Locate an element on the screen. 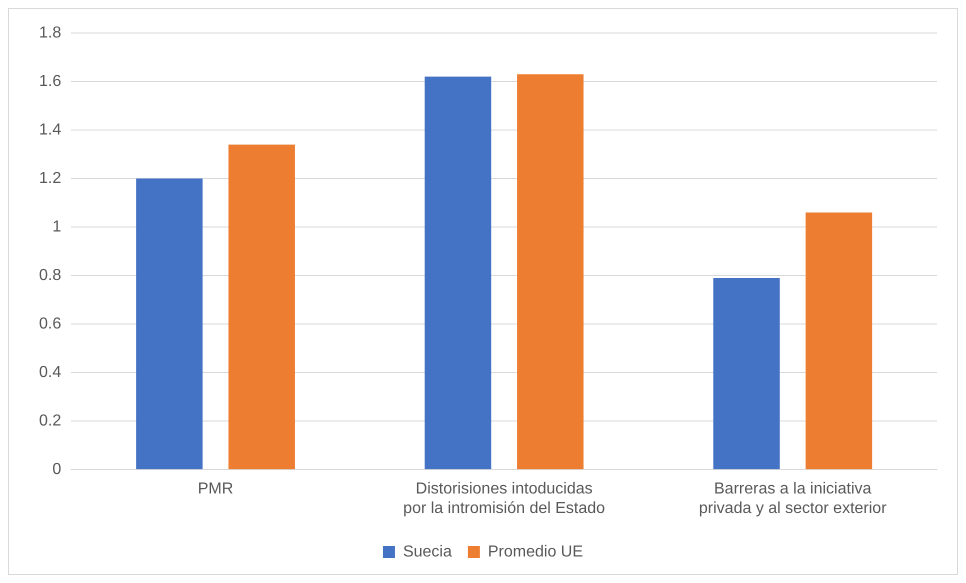 The width and height of the screenshot is (966, 583). x-tick-label: PMR is located at coordinates (216, 489).